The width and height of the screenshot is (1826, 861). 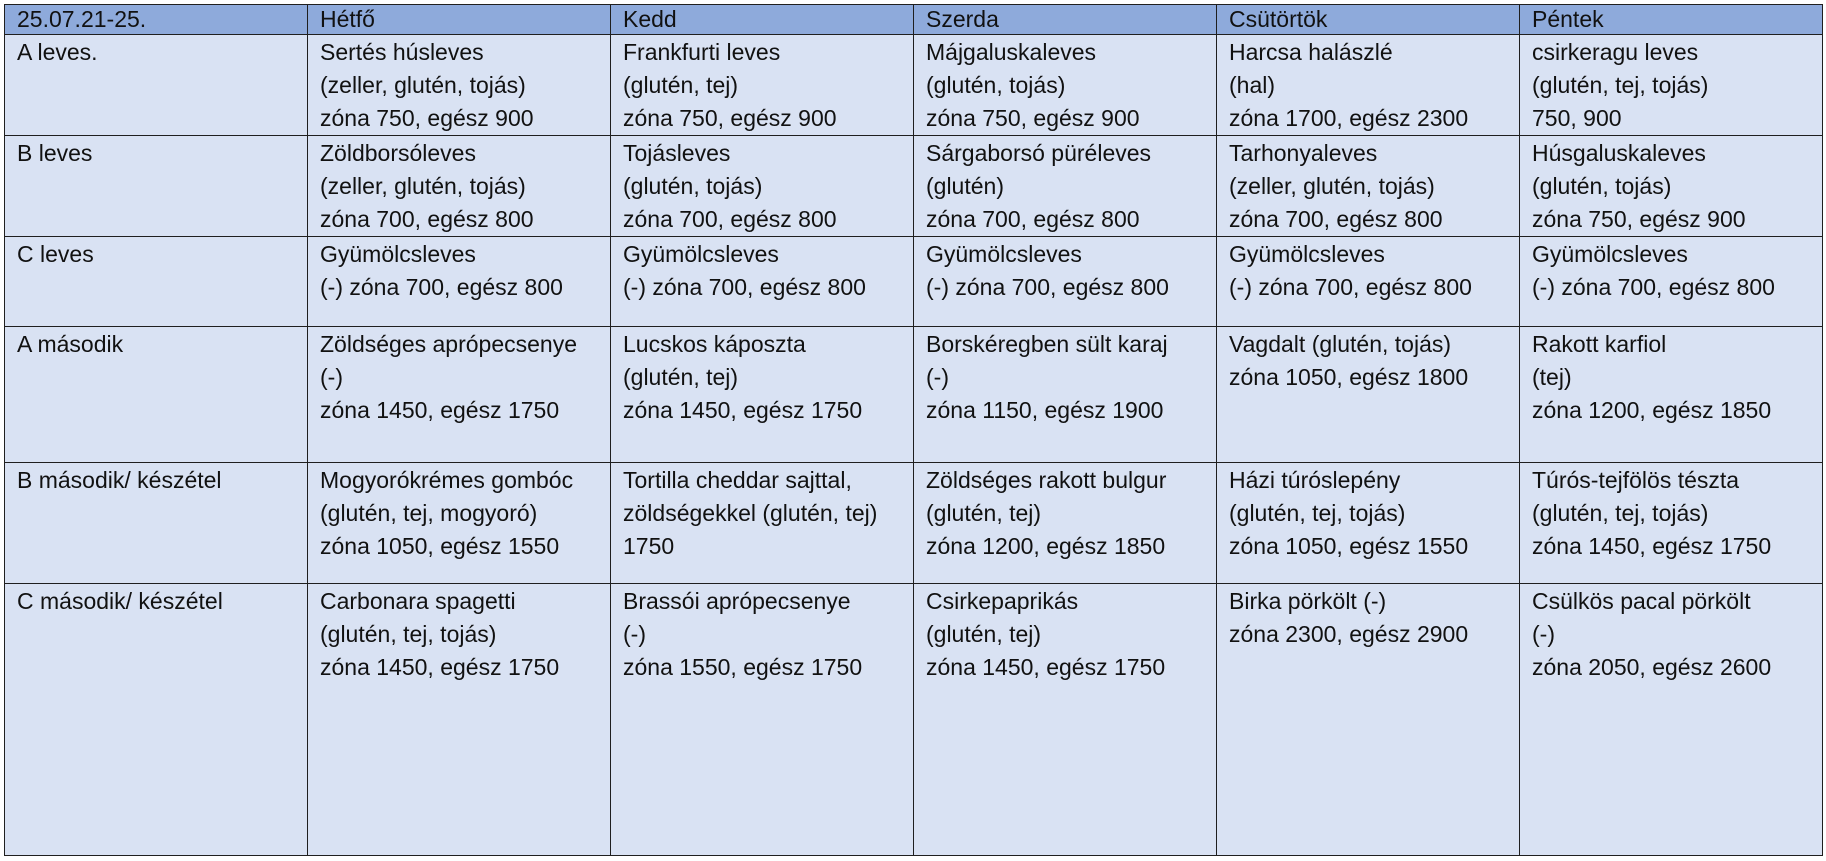 I want to click on dish-name: Tojásleves, so click(x=677, y=153).